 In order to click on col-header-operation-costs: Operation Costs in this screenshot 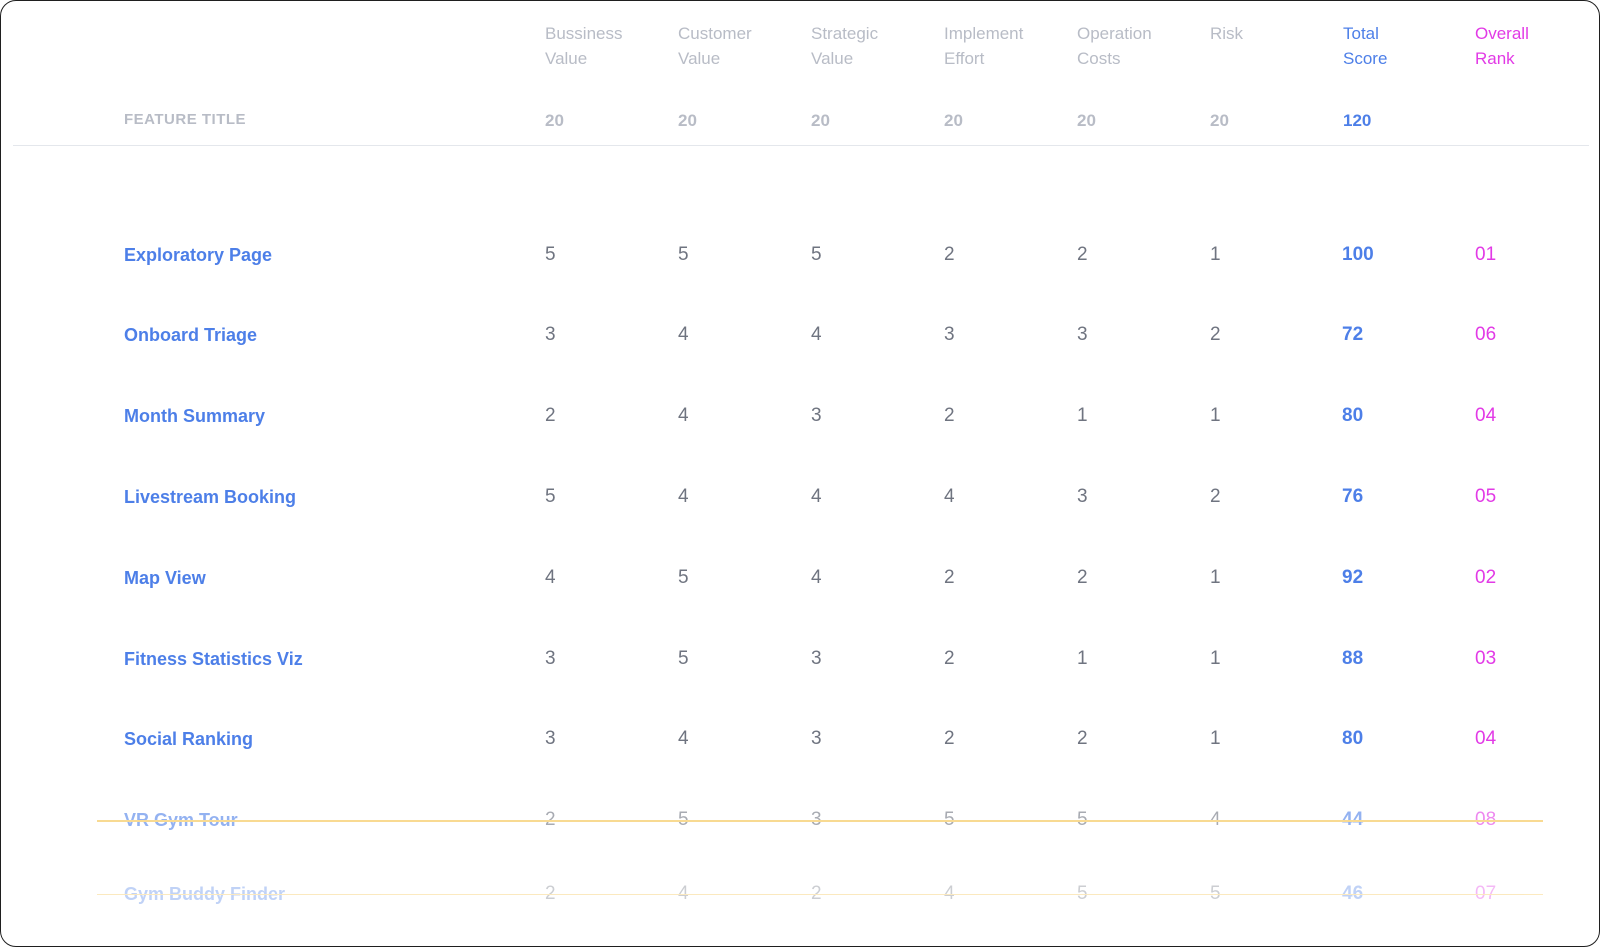, I will do `click(1114, 46)`.